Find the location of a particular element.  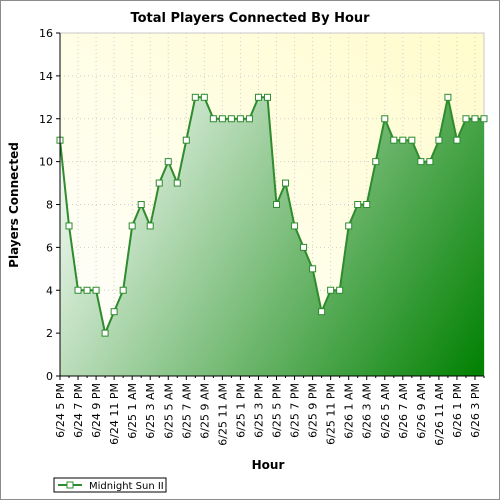

x-tick-label: 6/24 9 PM is located at coordinates (96, 410).